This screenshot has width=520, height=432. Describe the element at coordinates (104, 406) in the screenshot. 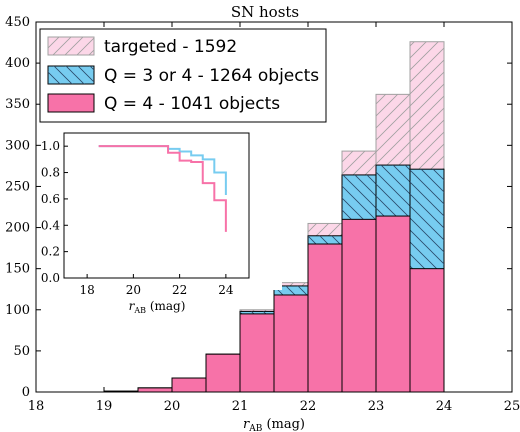

I see `x-tick-label-1: 19` at that location.